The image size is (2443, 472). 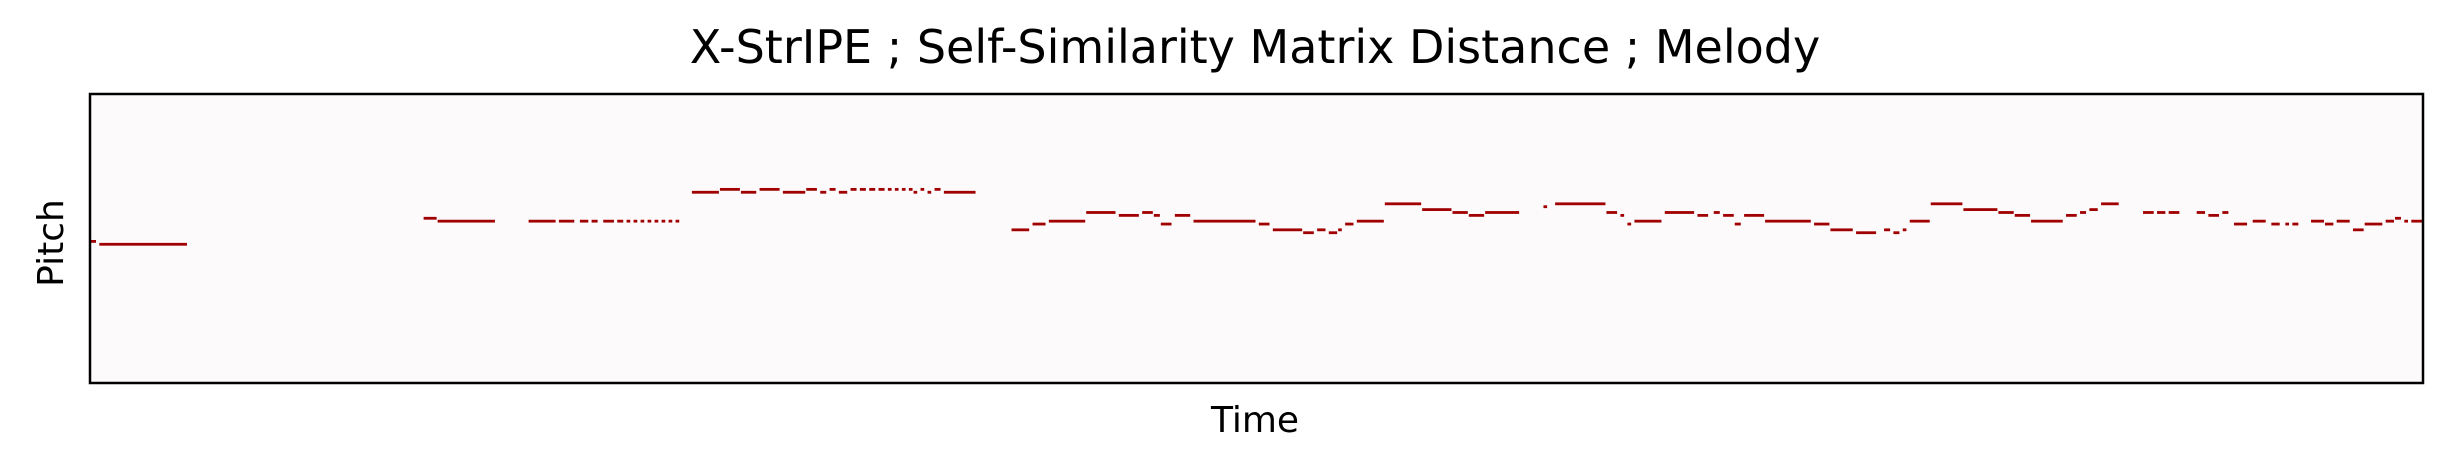 What do you see at coordinates (1254, 420) in the screenshot?
I see `x-axis-label: Time` at bounding box center [1254, 420].